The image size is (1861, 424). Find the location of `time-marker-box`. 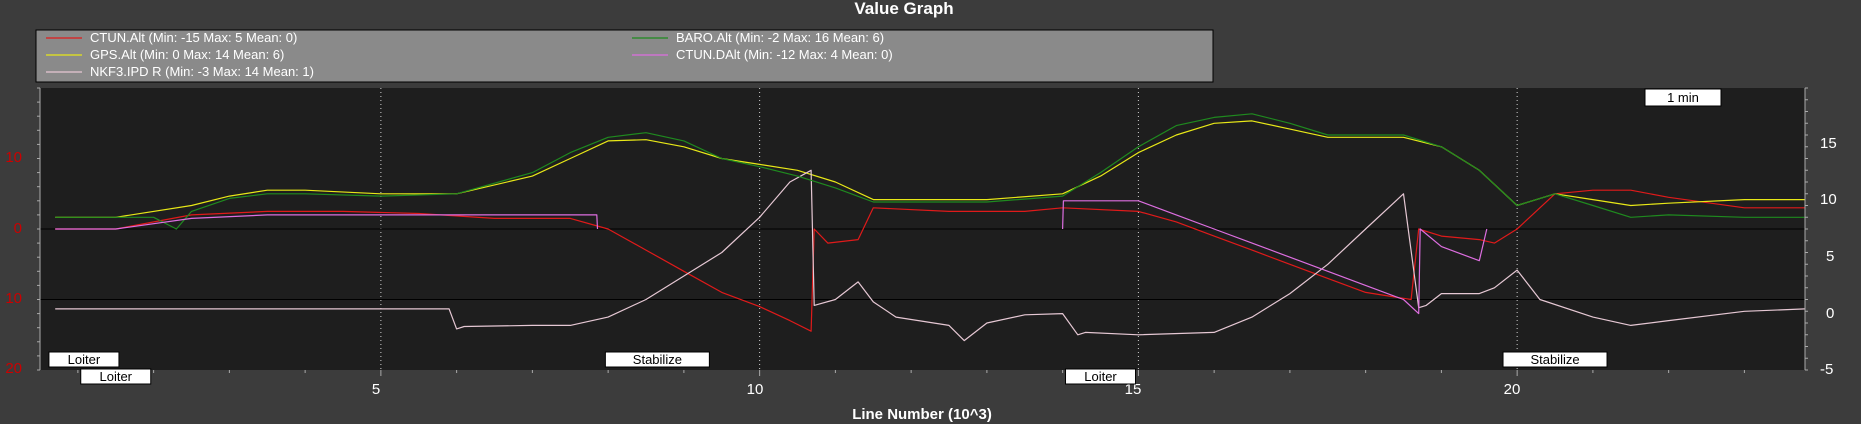

time-marker-box is located at coordinates (1683, 97).